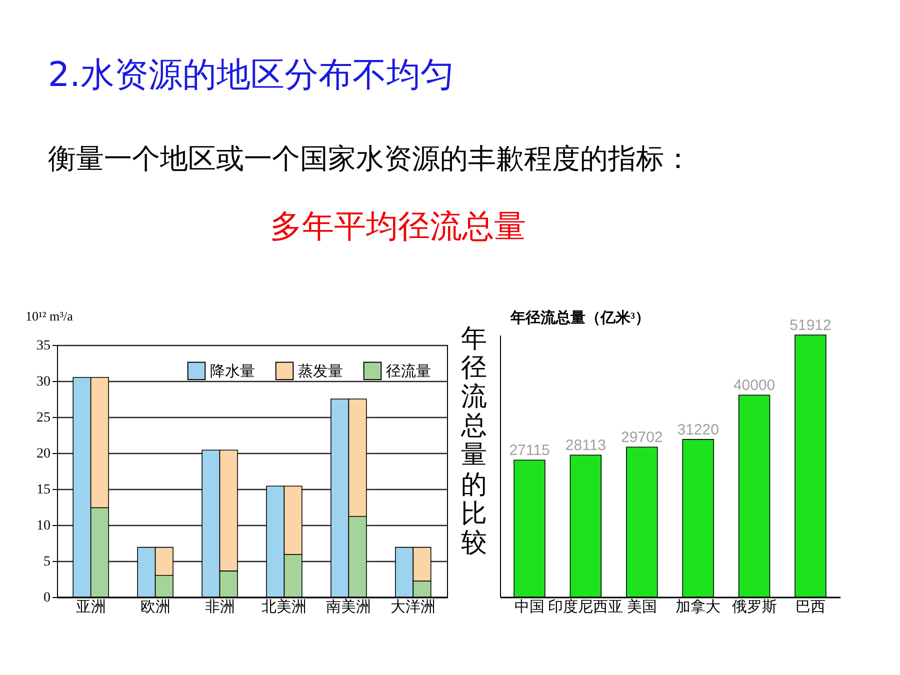 The width and height of the screenshot is (900, 675). Describe the element at coordinates (370, 159) in the screenshot. I see `chart-subtitle: 衡量一个地区或一个国家水资源的丰歉程度的指标：` at that location.